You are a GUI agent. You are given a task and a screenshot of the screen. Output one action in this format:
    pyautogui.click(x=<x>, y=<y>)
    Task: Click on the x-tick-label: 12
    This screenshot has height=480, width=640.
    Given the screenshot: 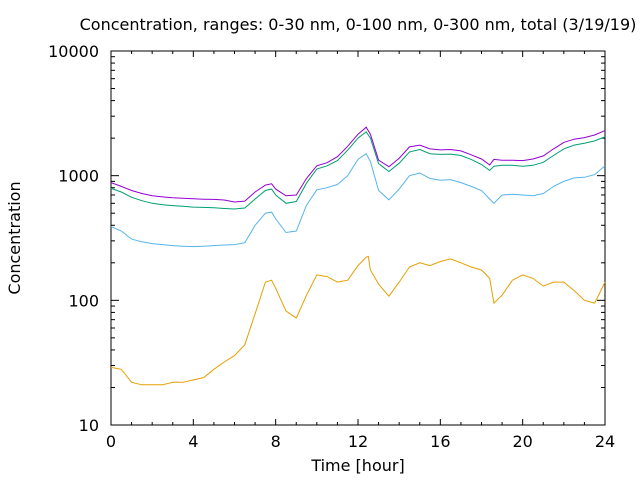 What is the action you would take?
    pyautogui.click(x=358, y=441)
    